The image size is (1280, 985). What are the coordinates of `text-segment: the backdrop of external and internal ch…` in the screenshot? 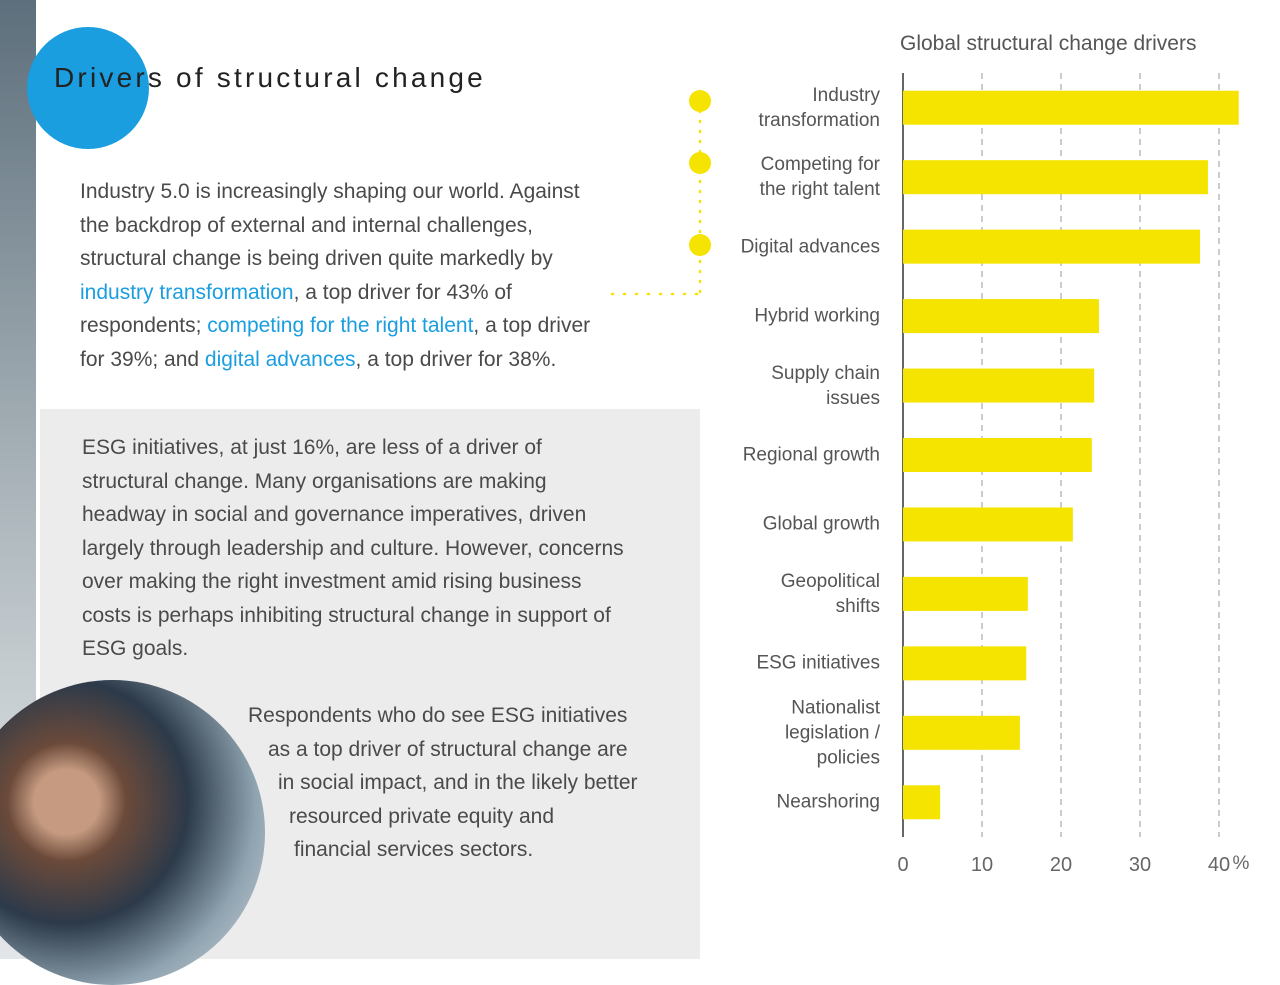 It's located at (306, 225).